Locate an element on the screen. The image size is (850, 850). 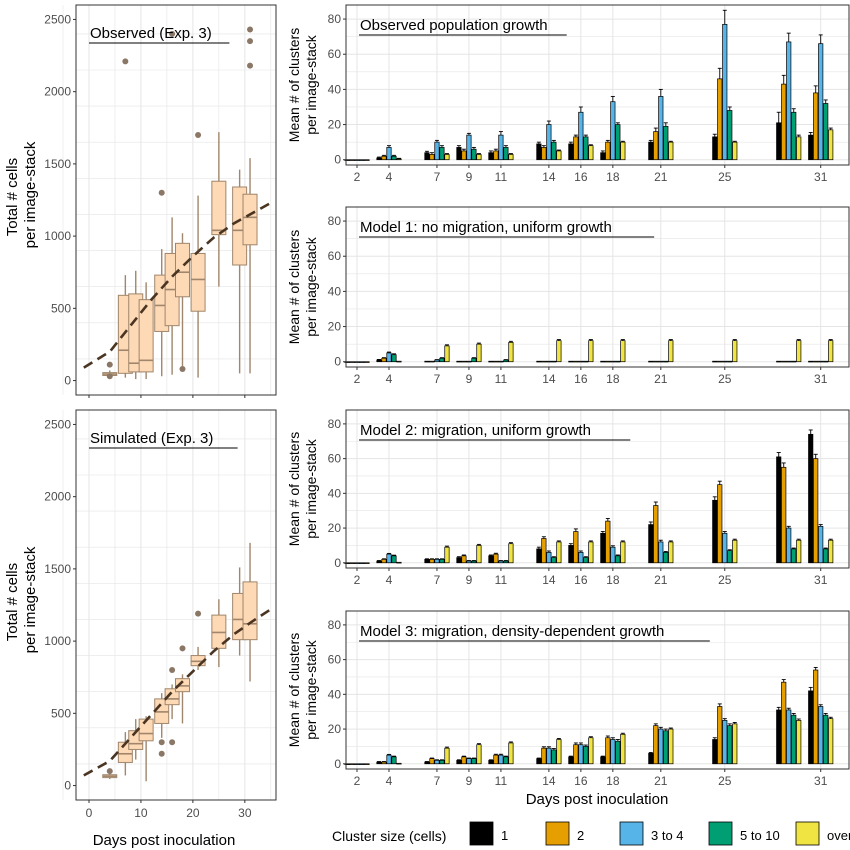
panel-border is located at coordinates (176, 200).